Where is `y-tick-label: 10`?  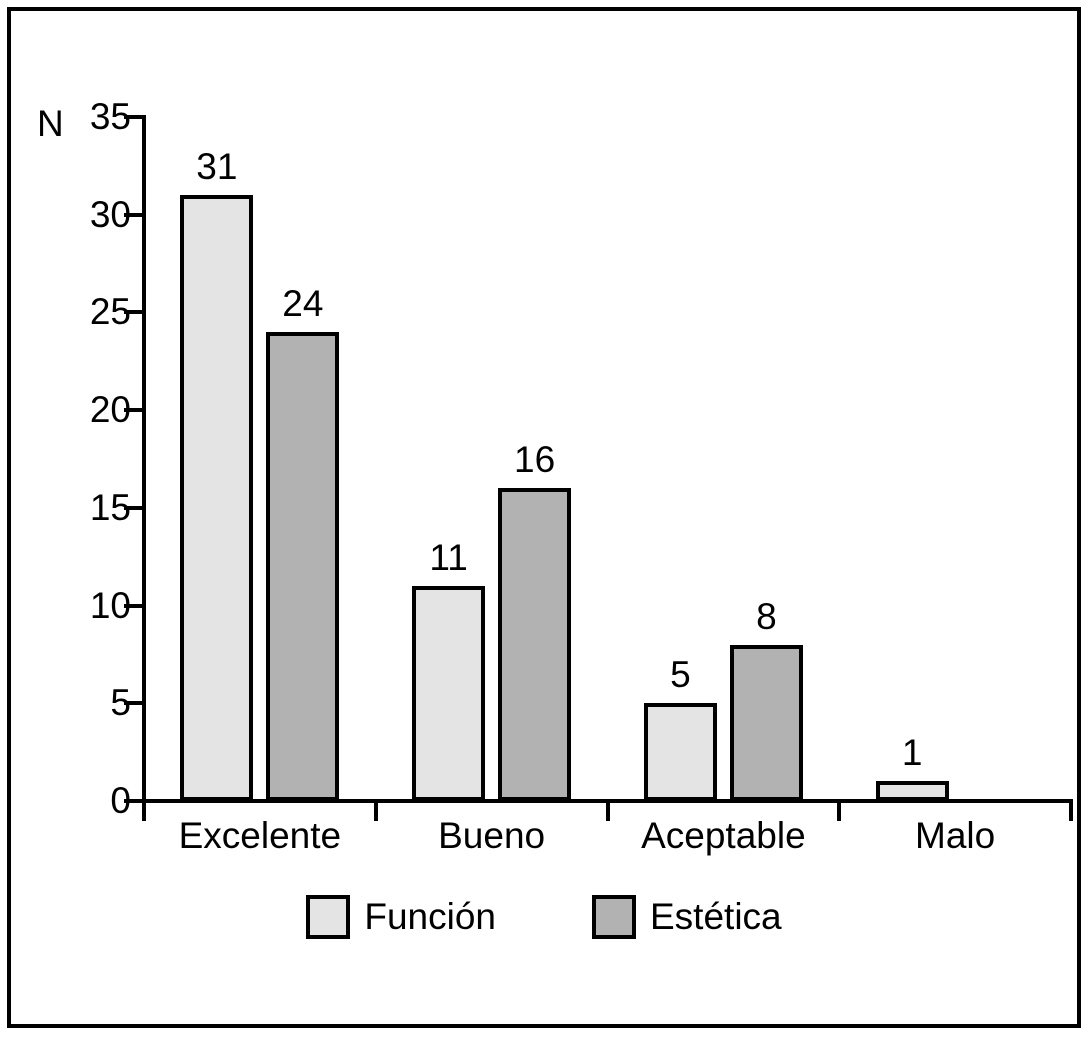 y-tick-label: 10 is located at coordinates (110, 605).